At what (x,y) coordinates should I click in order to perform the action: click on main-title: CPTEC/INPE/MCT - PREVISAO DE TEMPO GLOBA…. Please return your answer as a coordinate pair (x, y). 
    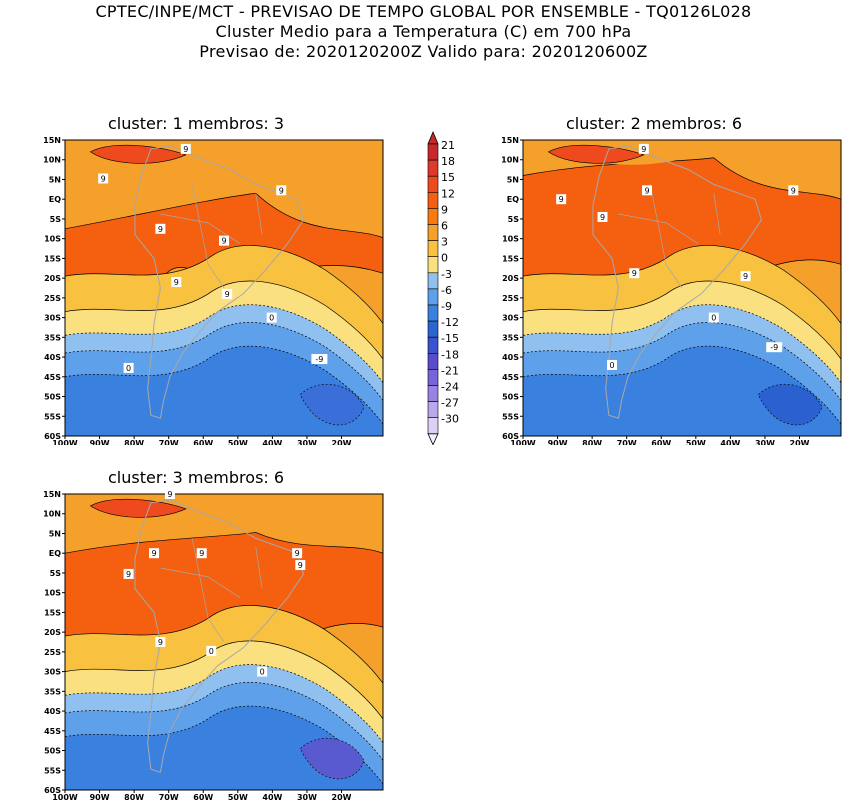
    Looking at the image, I should click on (423, 11).